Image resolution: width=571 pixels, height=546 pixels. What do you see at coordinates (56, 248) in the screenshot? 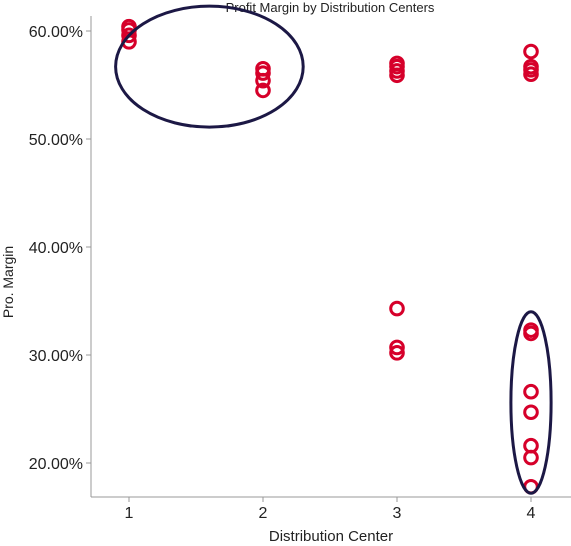
I see `y-tick-label: 40.00%` at bounding box center [56, 248].